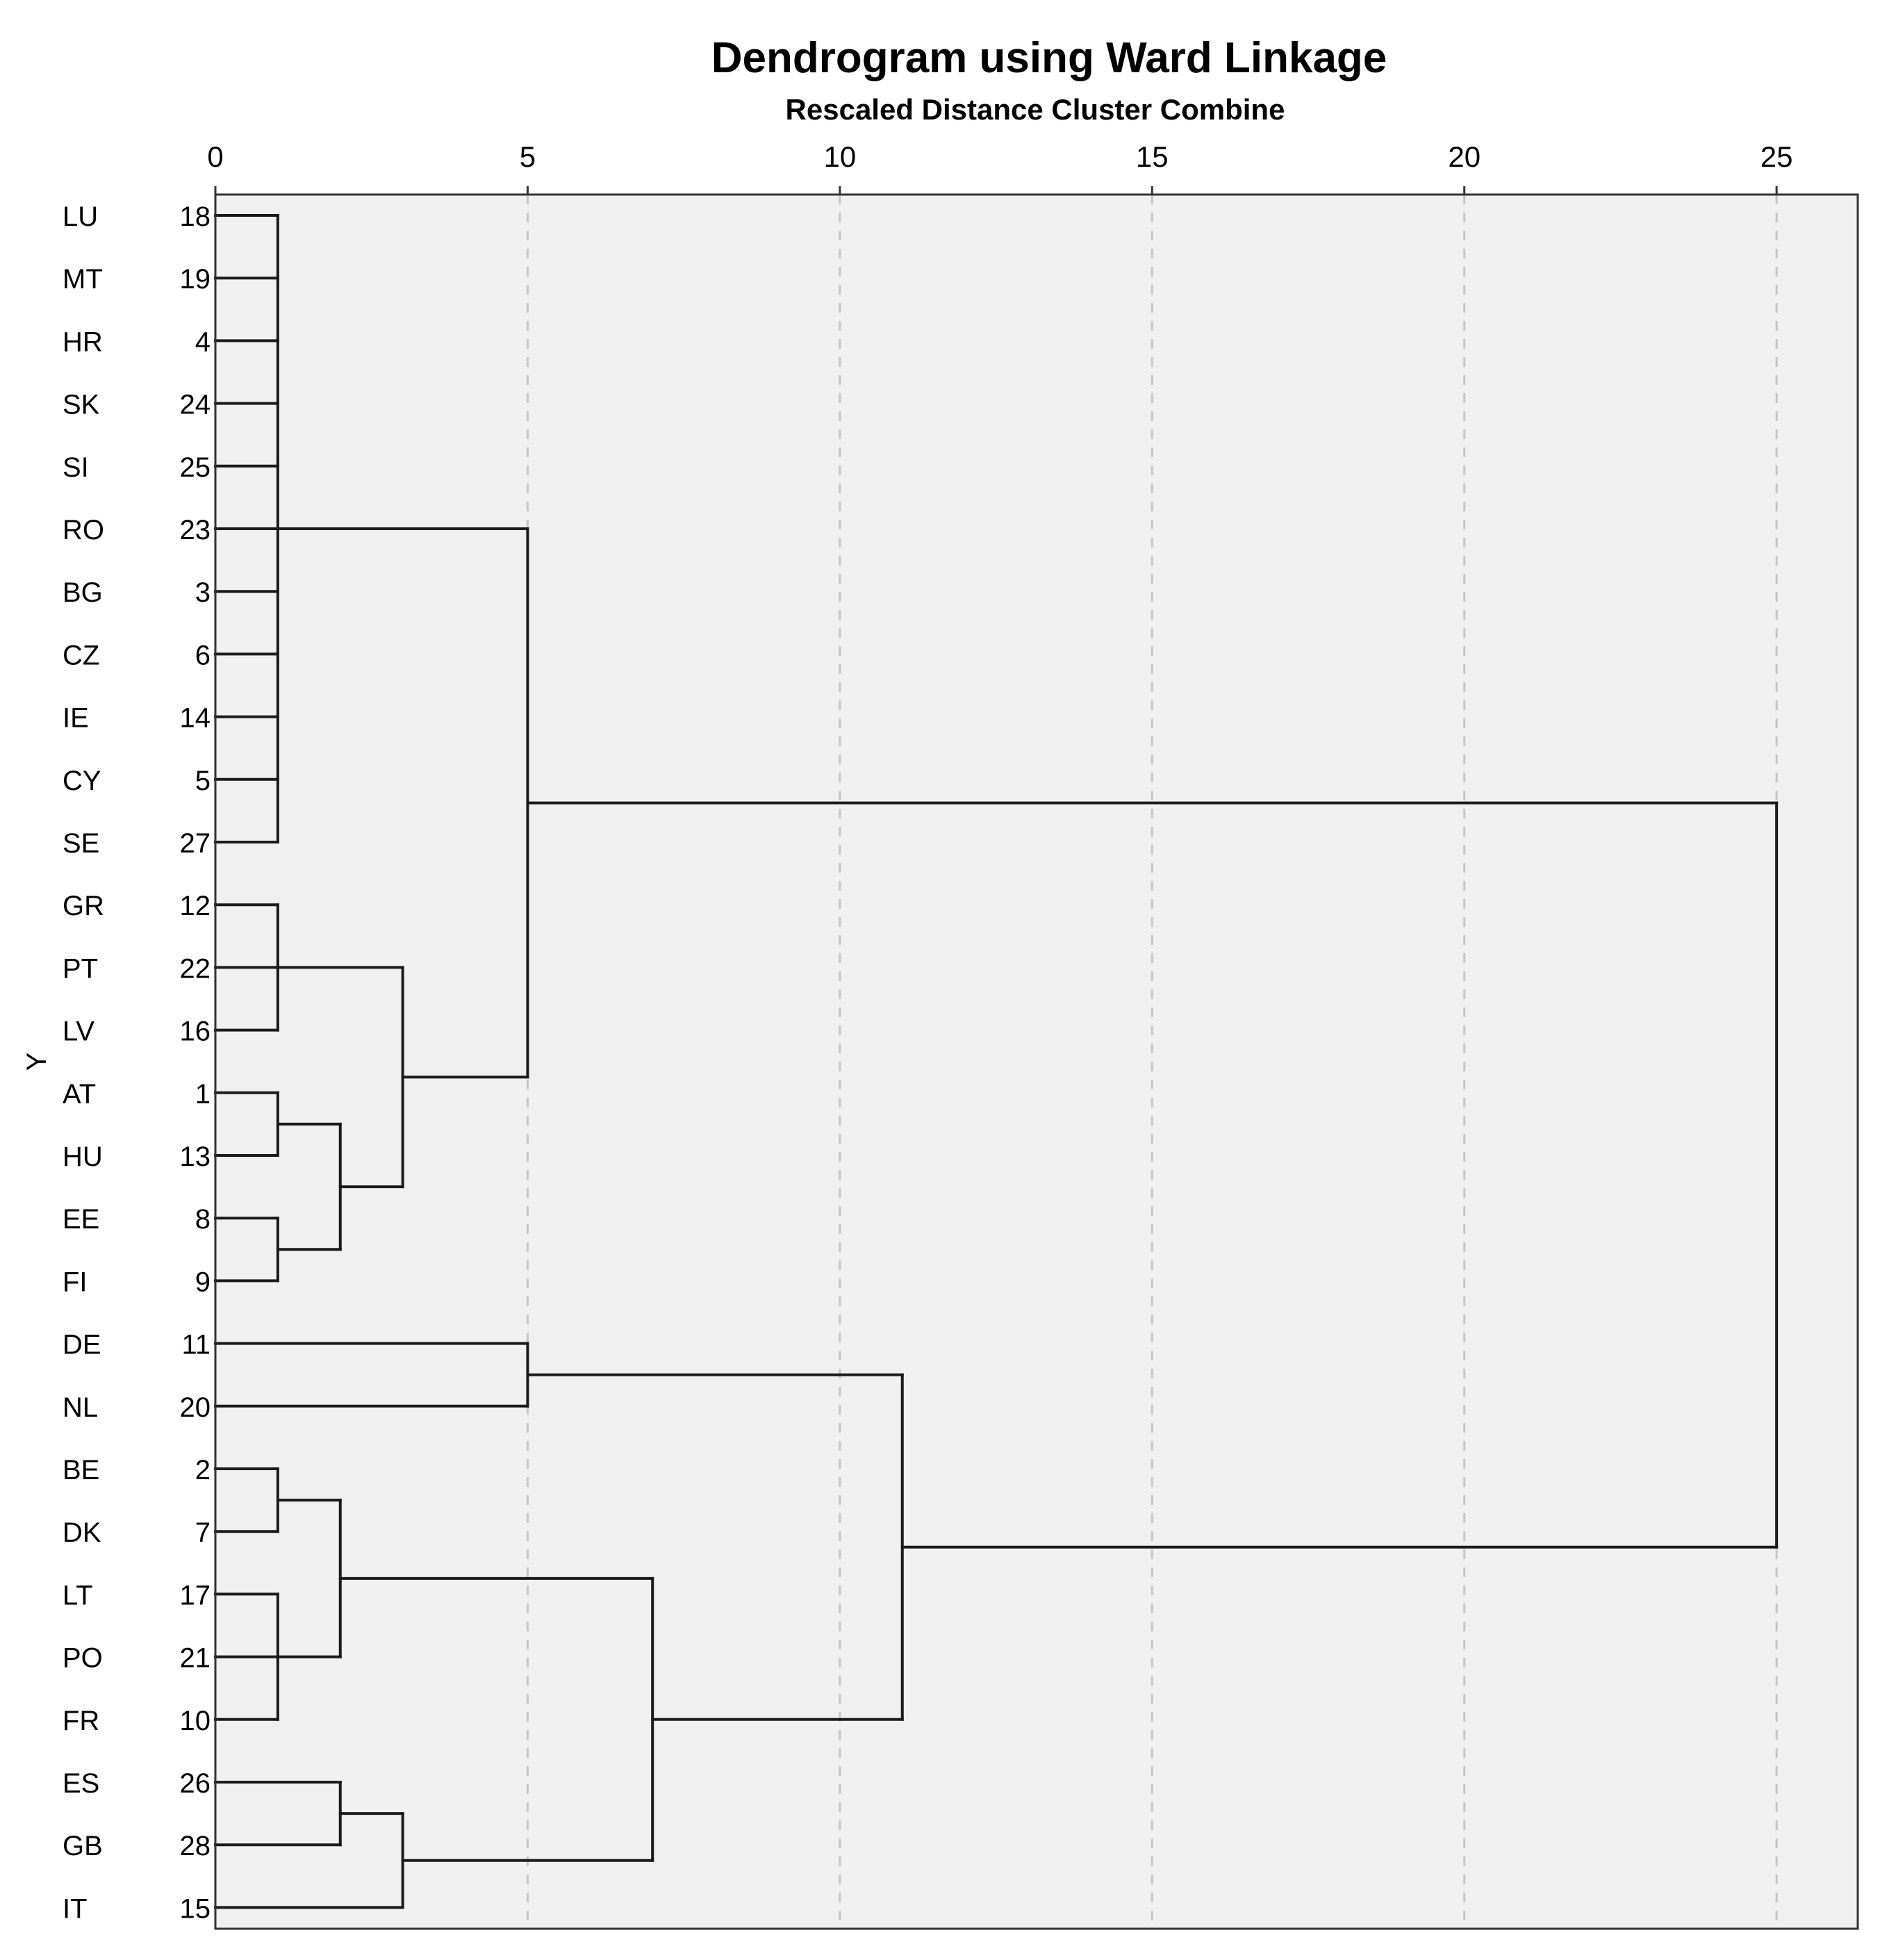 The height and width of the screenshot is (1960, 1880). What do you see at coordinates (83, 530) in the screenshot?
I see `leaf-name: RO` at bounding box center [83, 530].